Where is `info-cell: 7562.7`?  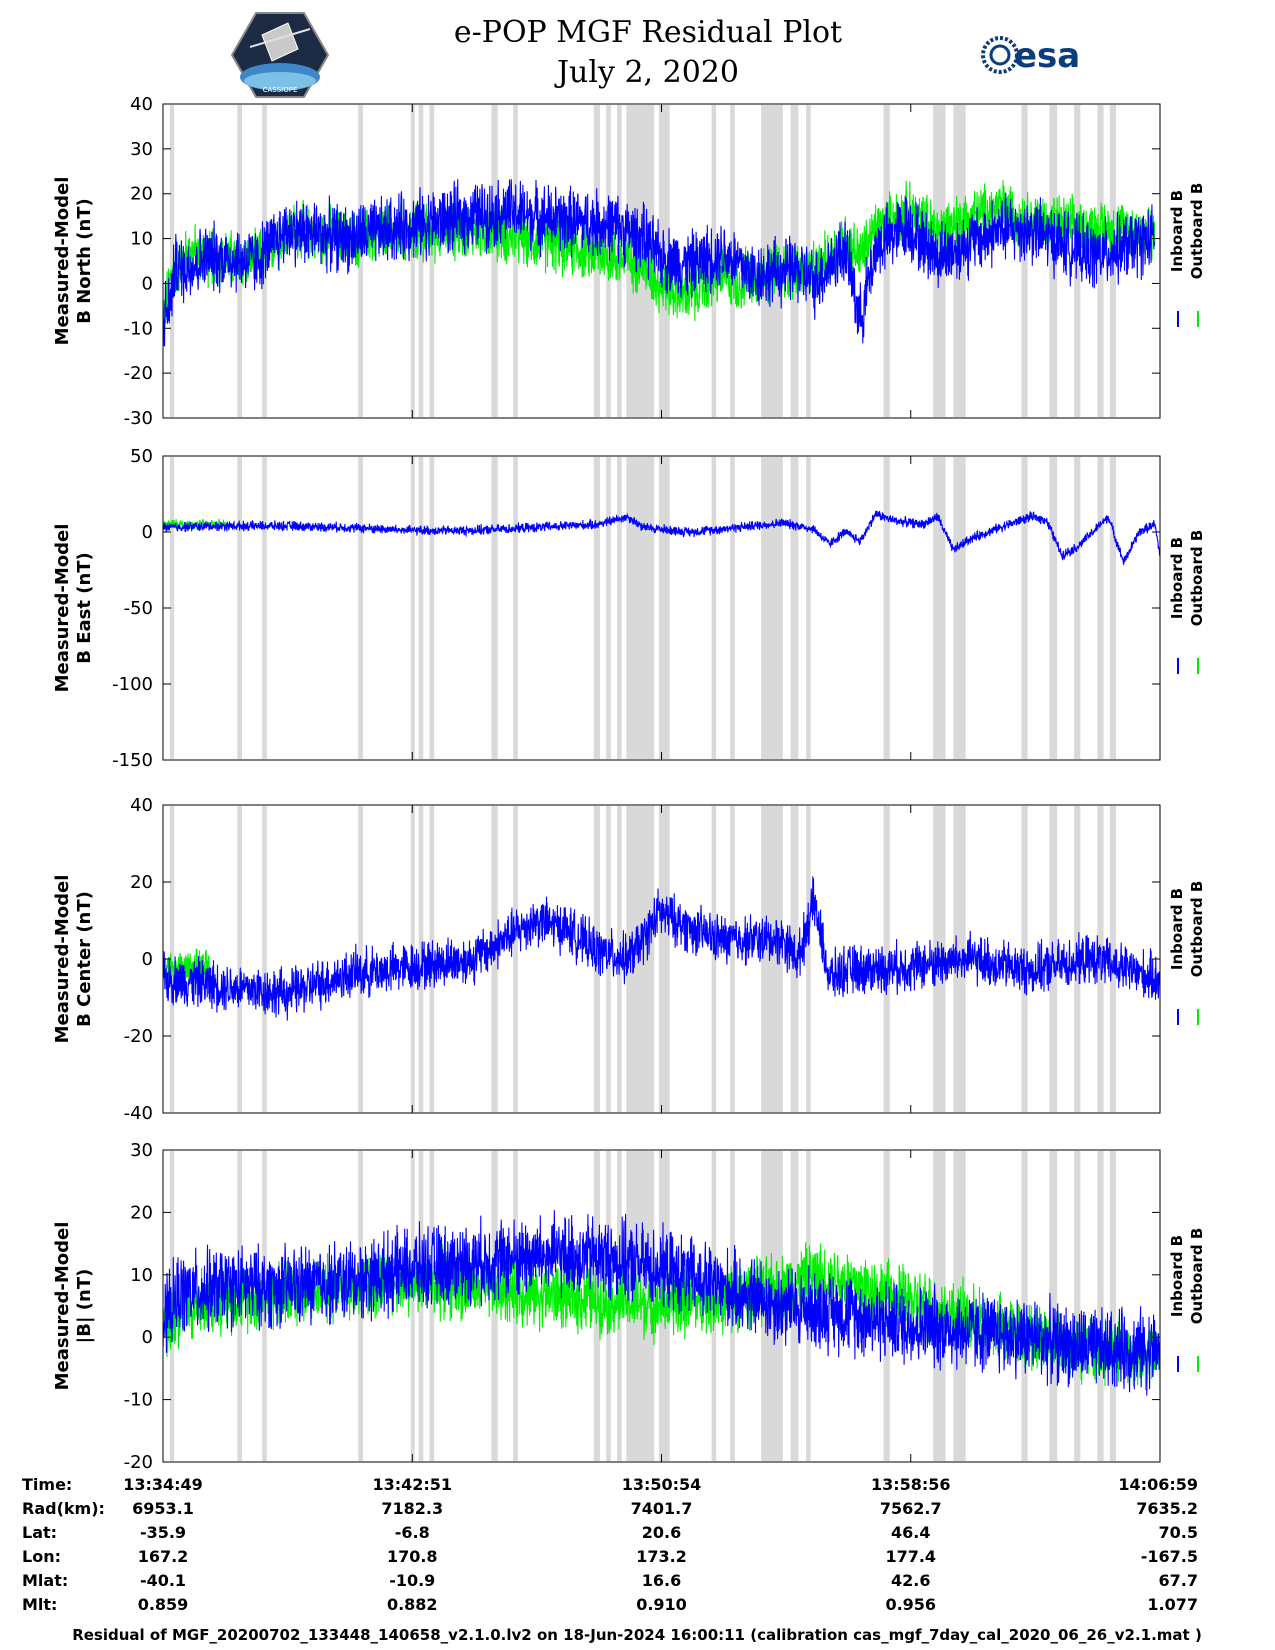
info-cell: 7562.7 is located at coordinates (911, 1508).